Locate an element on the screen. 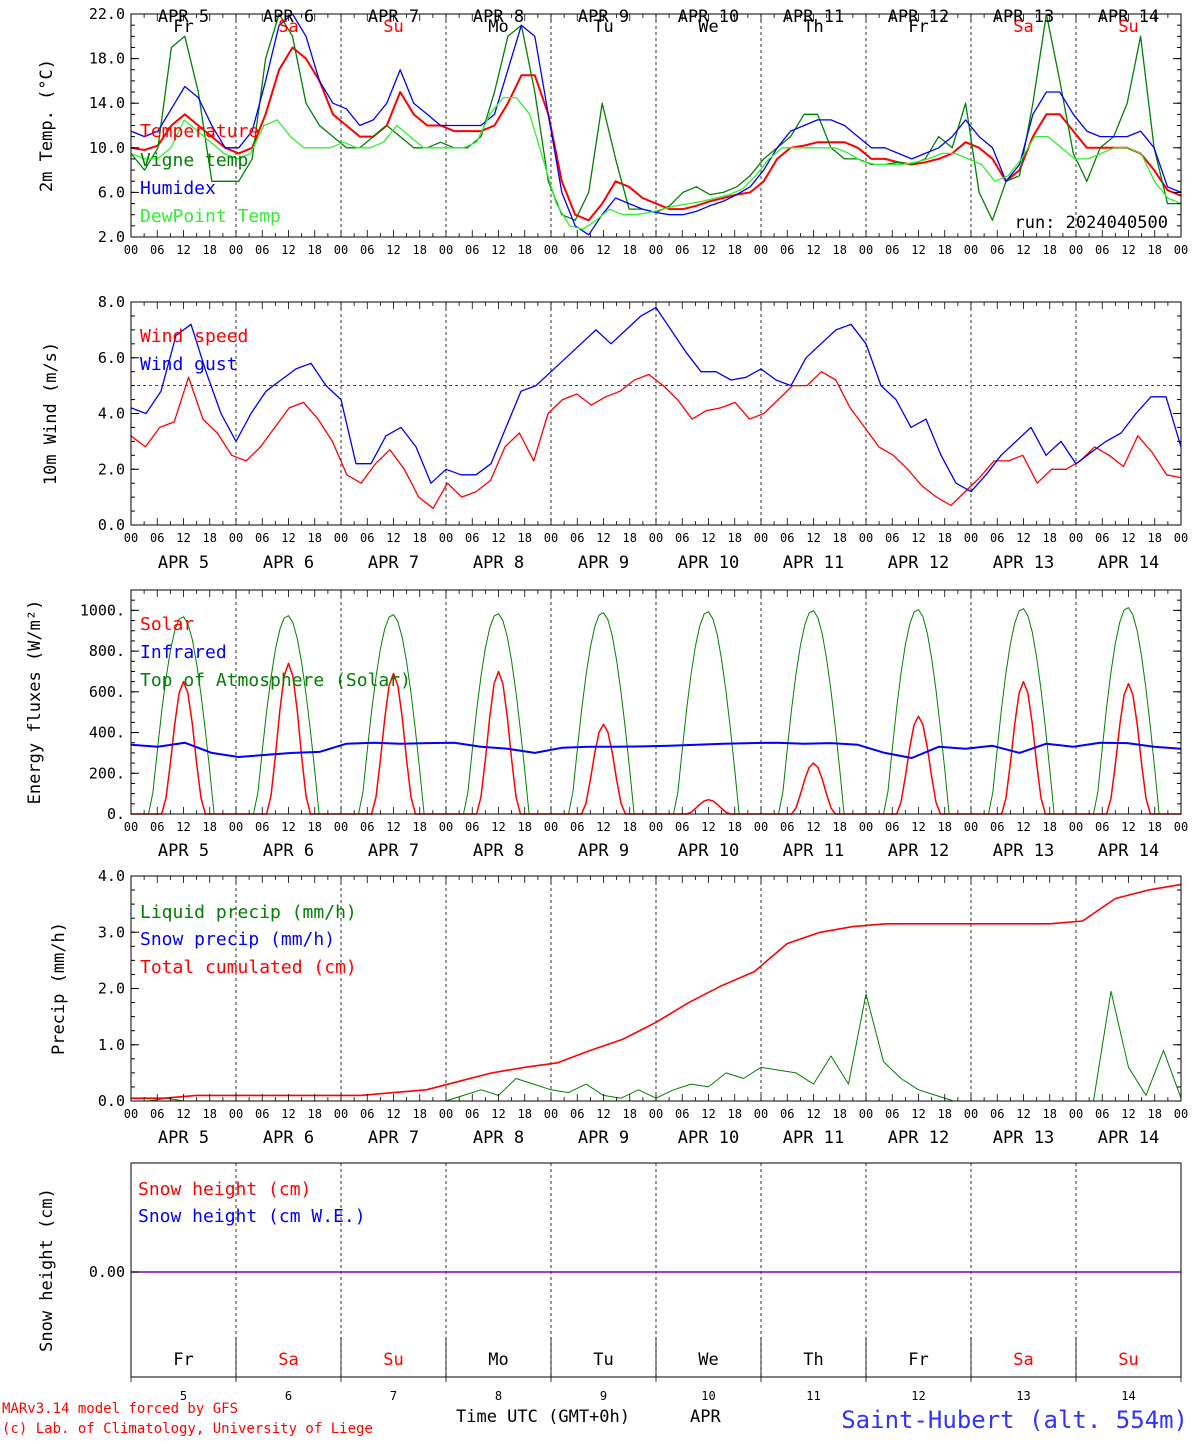 This screenshot has height=1444, width=1194. y-tick-label: 800. is located at coordinates (107, 651).